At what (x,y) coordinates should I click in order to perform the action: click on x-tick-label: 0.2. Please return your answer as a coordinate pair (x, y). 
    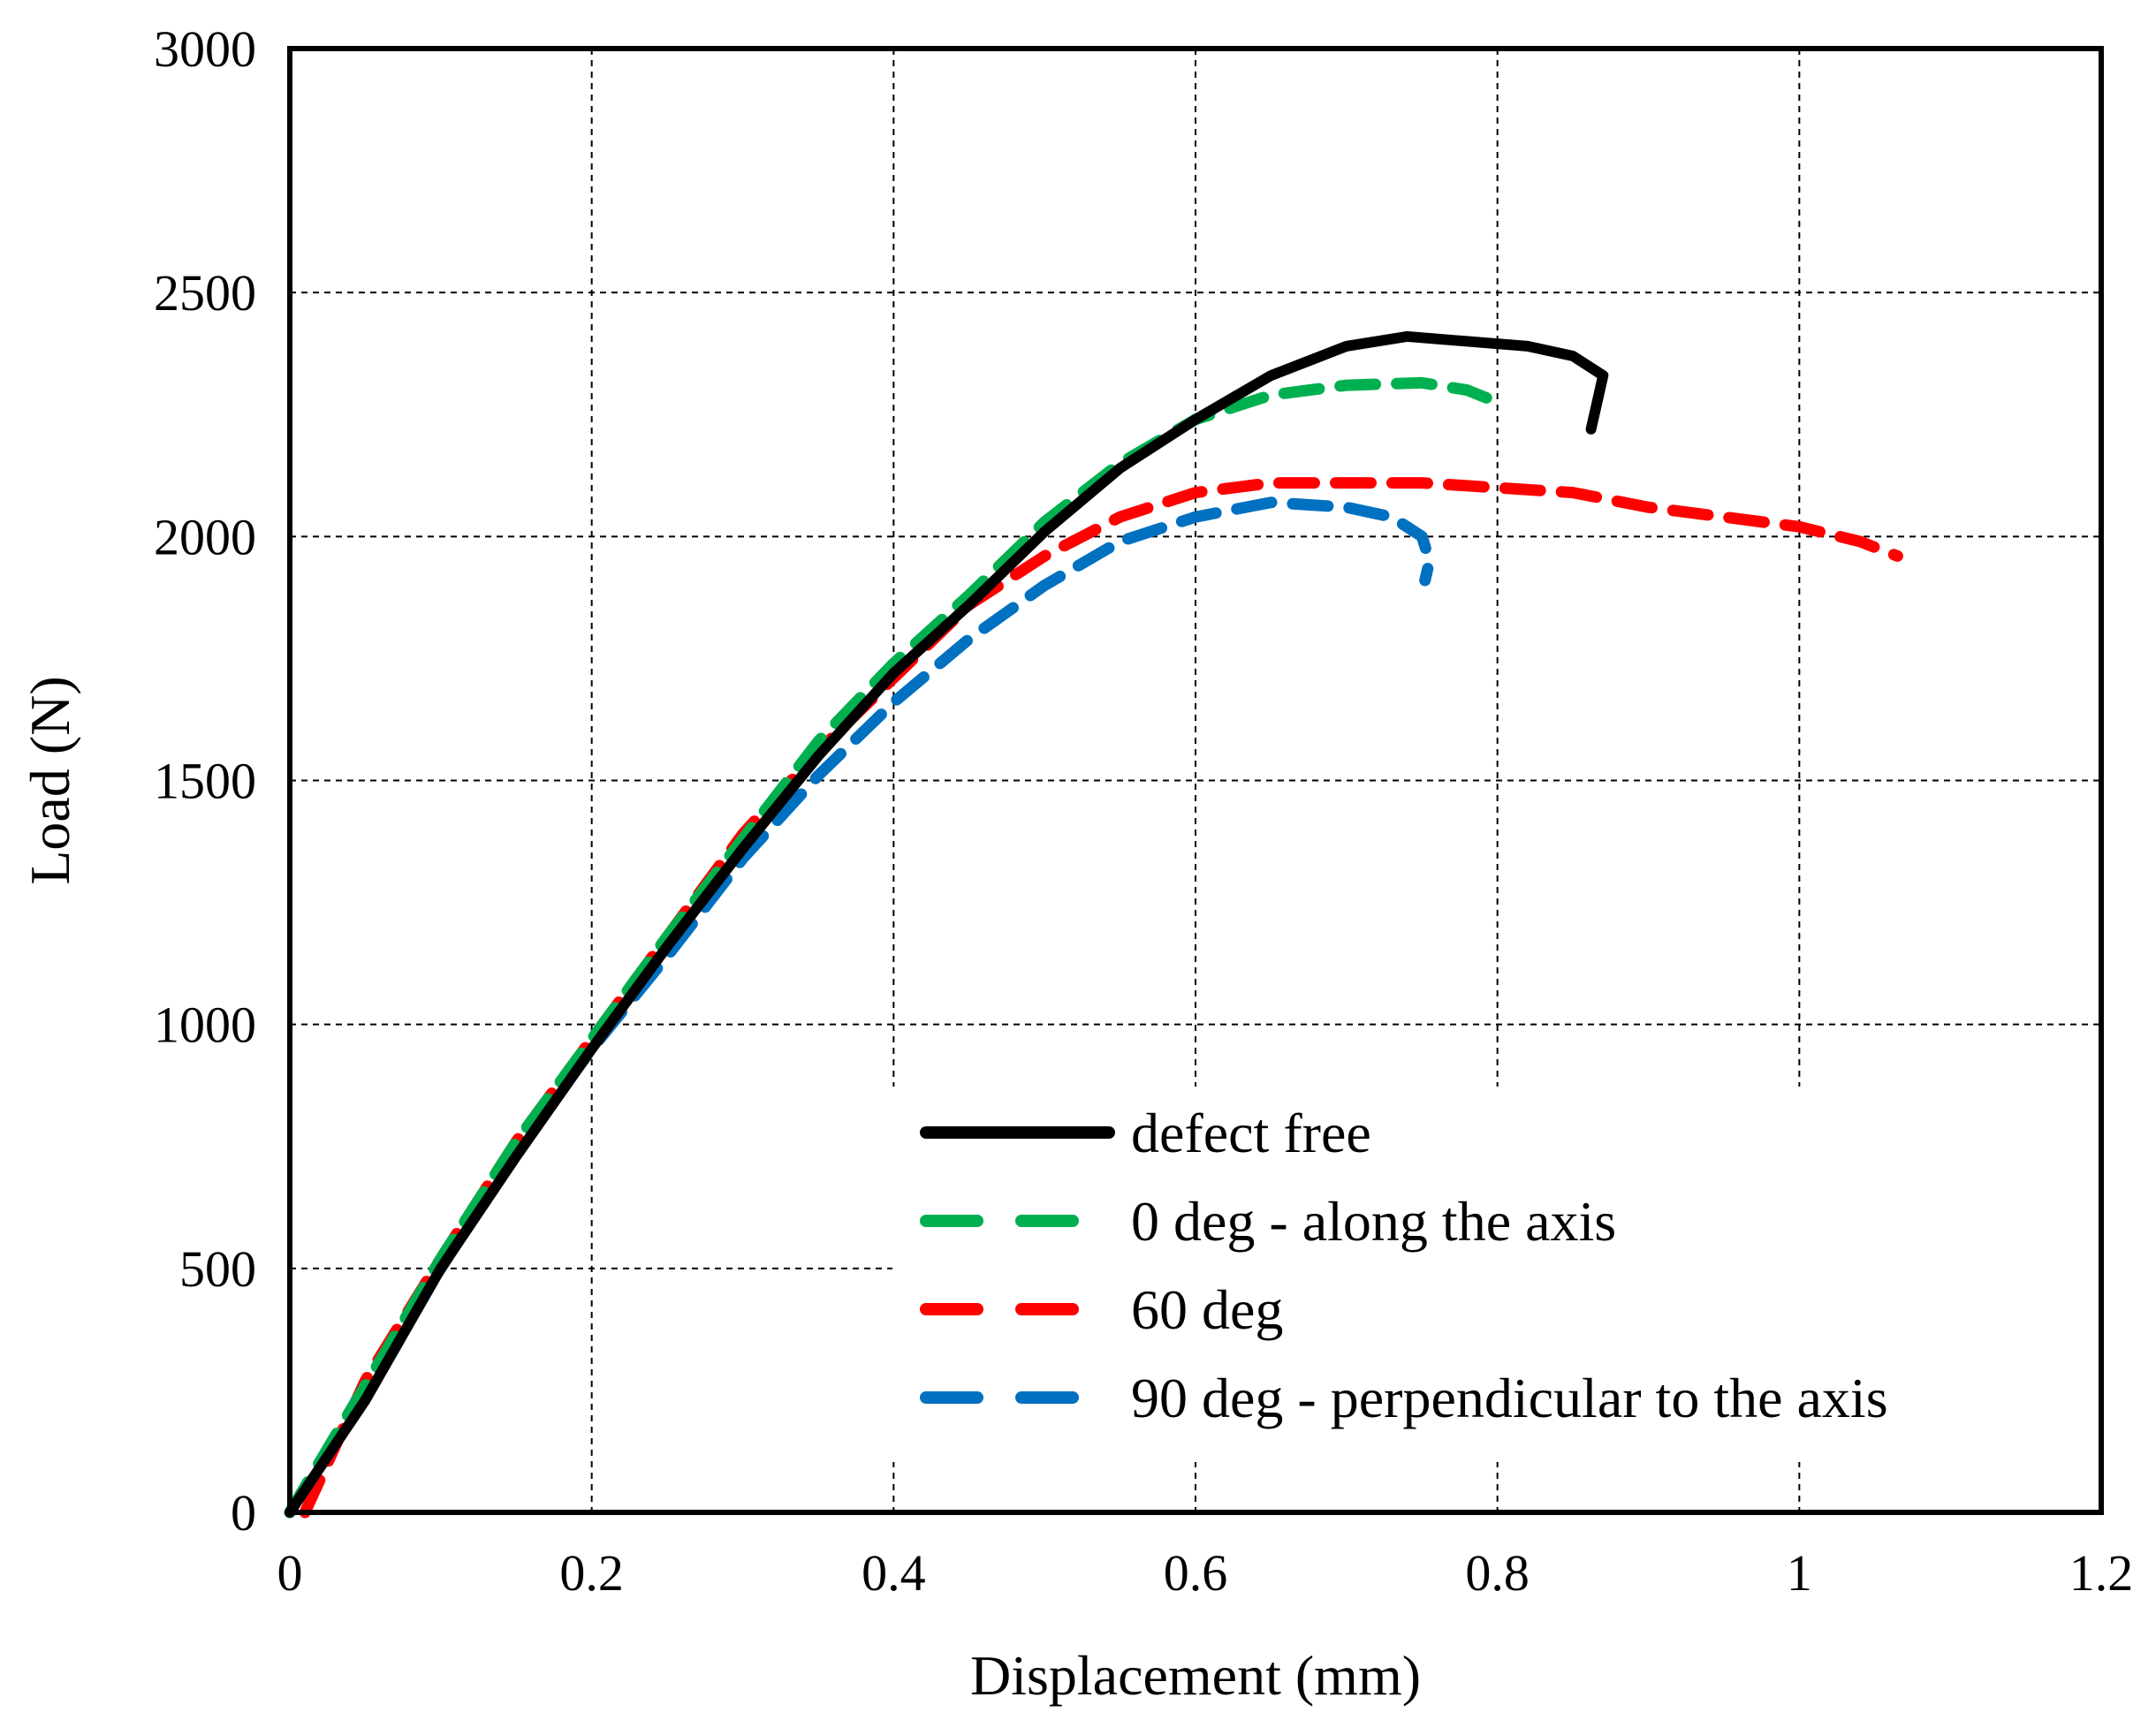
    Looking at the image, I should click on (591, 1573).